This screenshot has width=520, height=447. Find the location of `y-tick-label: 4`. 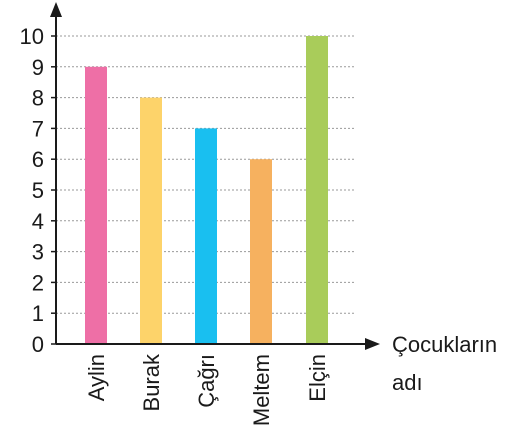

y-tick-label: 4 is located at coordinates (38, 221).